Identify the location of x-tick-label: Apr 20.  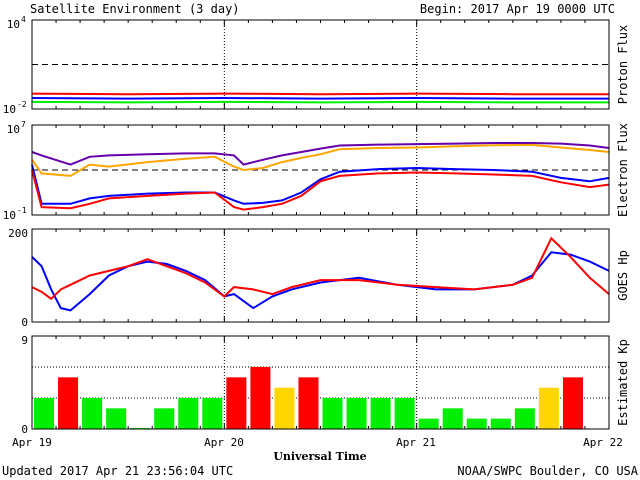
(224, 442).